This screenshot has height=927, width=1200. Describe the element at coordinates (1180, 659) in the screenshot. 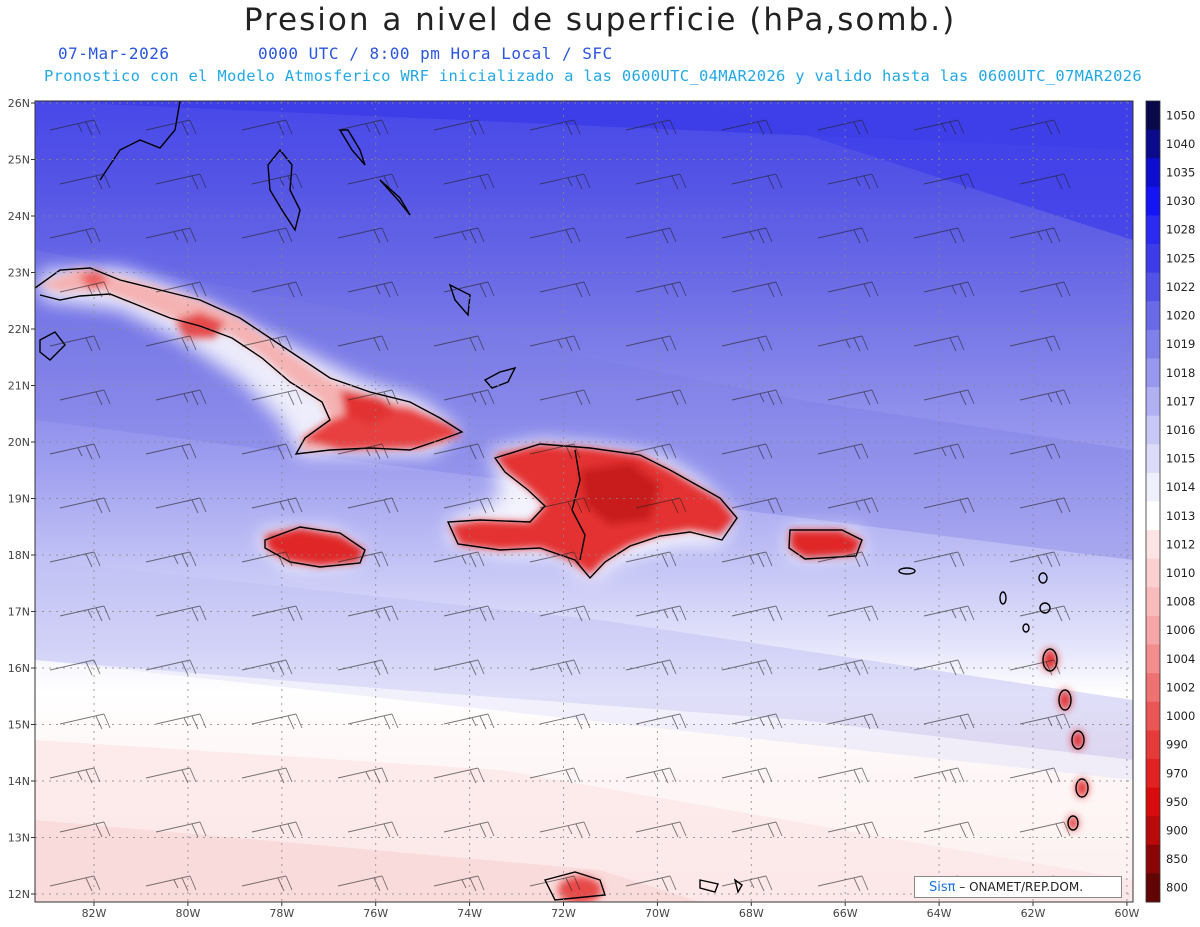

I see `colorbar-label: 1004` at that location.